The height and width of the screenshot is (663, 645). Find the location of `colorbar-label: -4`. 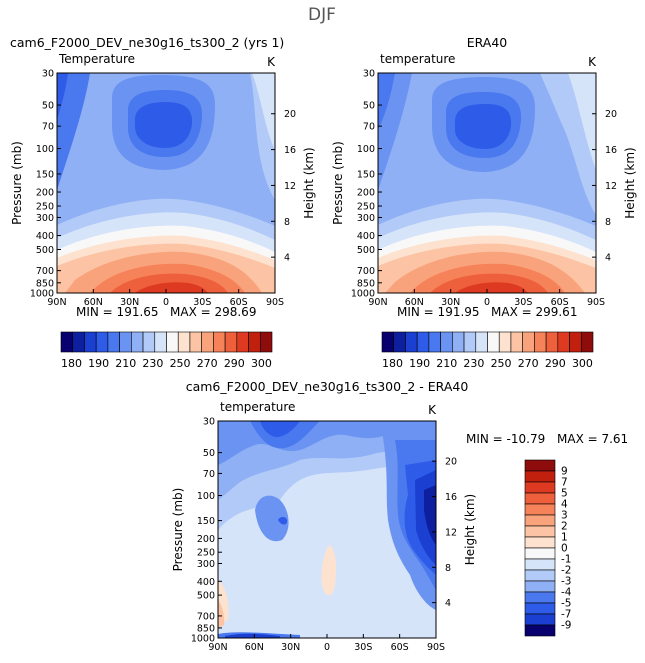

colorbar-label: -4 is located at coordinates (566, 593).